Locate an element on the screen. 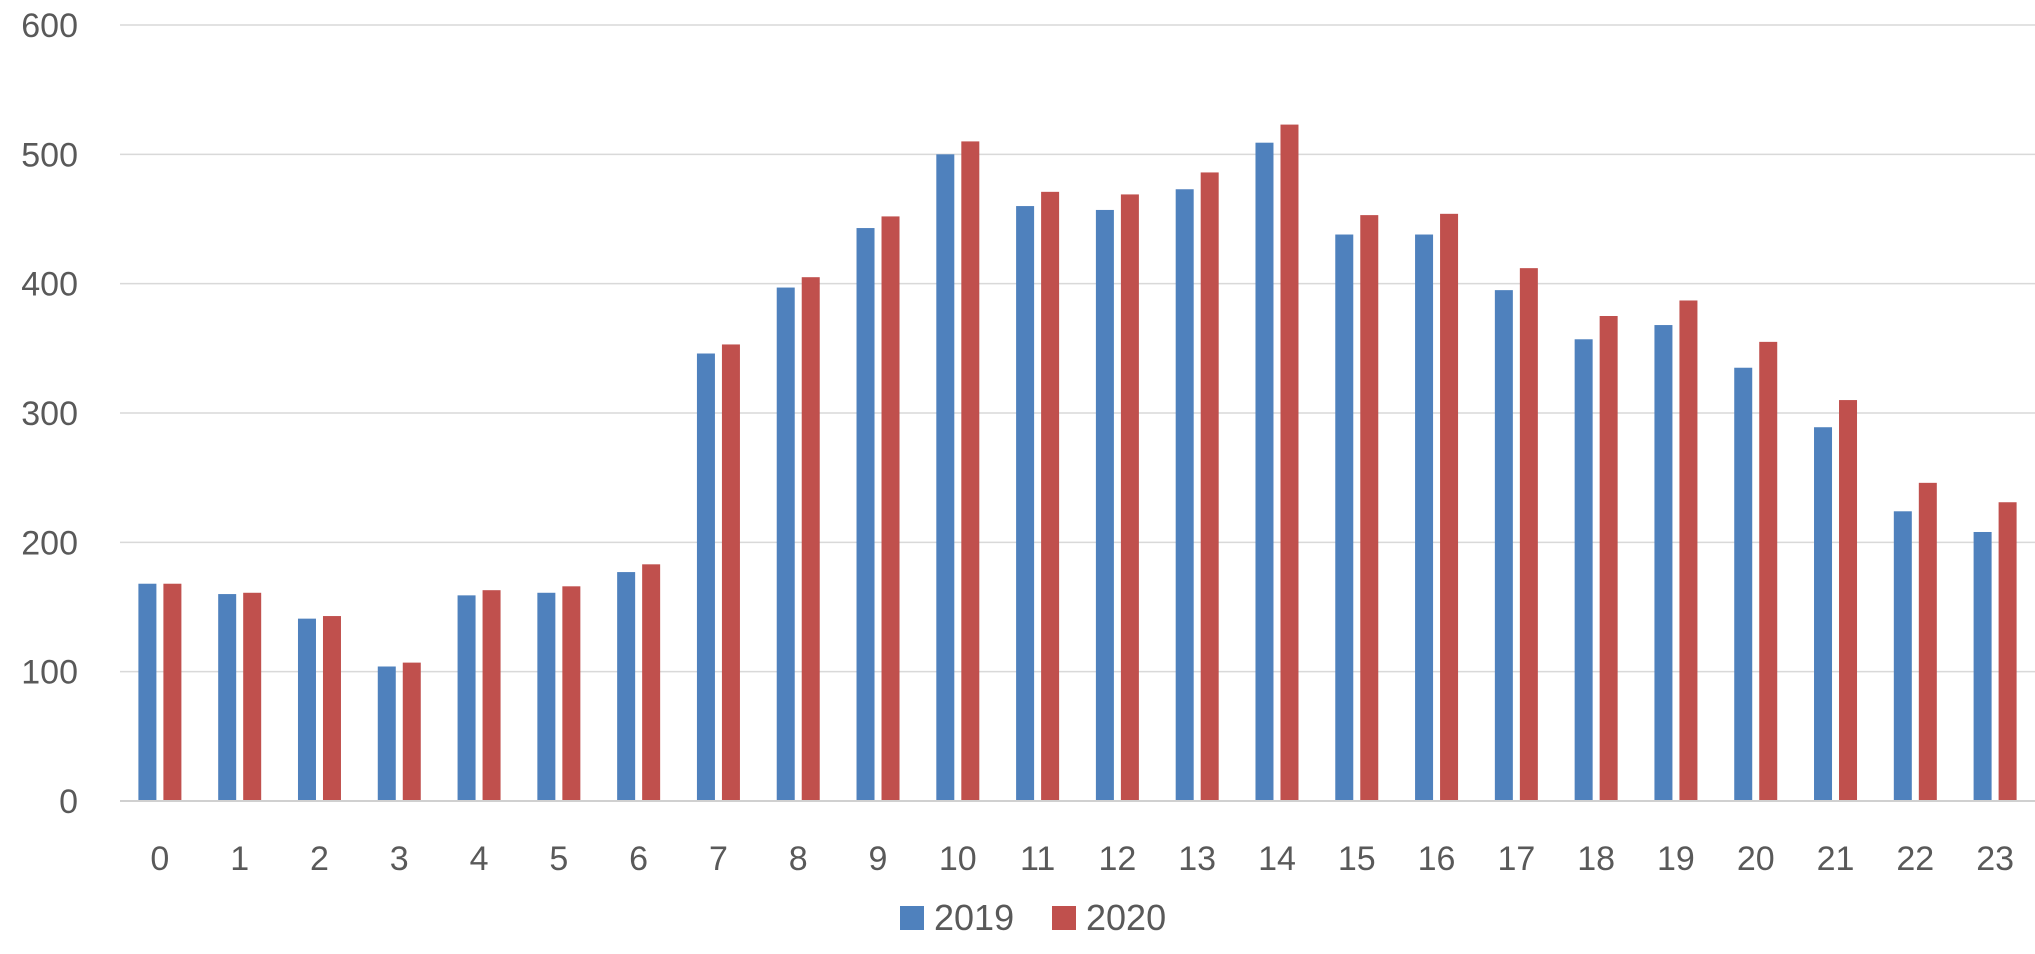  x-tick-label: 2 is located at coordinates (319, 859).